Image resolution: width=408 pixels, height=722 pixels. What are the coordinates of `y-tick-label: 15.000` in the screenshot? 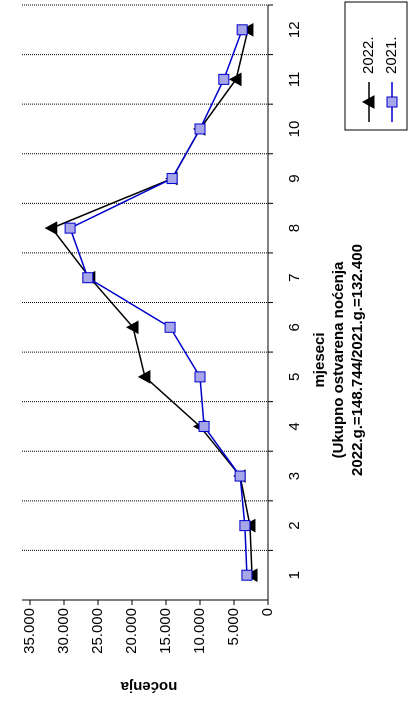 It's located at (165, 631).